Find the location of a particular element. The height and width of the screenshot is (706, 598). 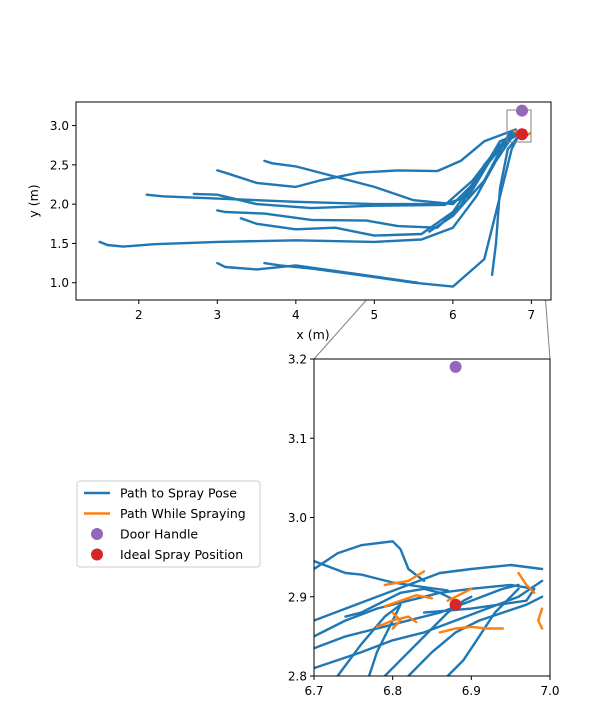

overview-y-ticks: 1.0 1.5 2.0 2.5 3.0 is located at coordinates (63, 204).